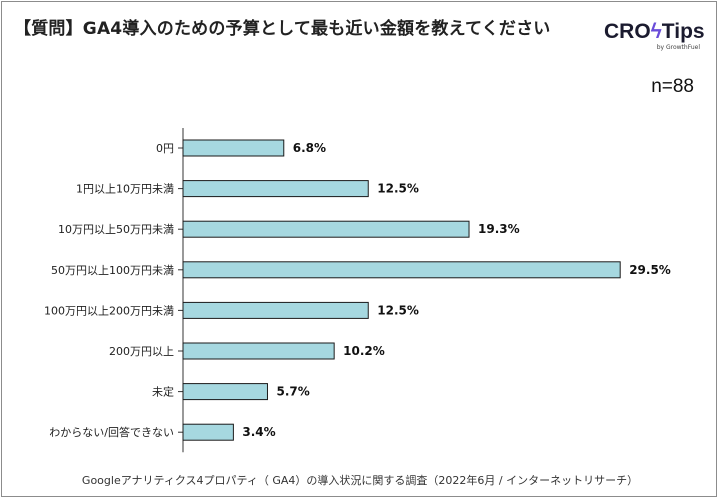 The image size is (720, 500). Describe the element at coordinates (678, 47) in the screenshot. I see `logo-subtitle: by GrowthFuel` at that location.